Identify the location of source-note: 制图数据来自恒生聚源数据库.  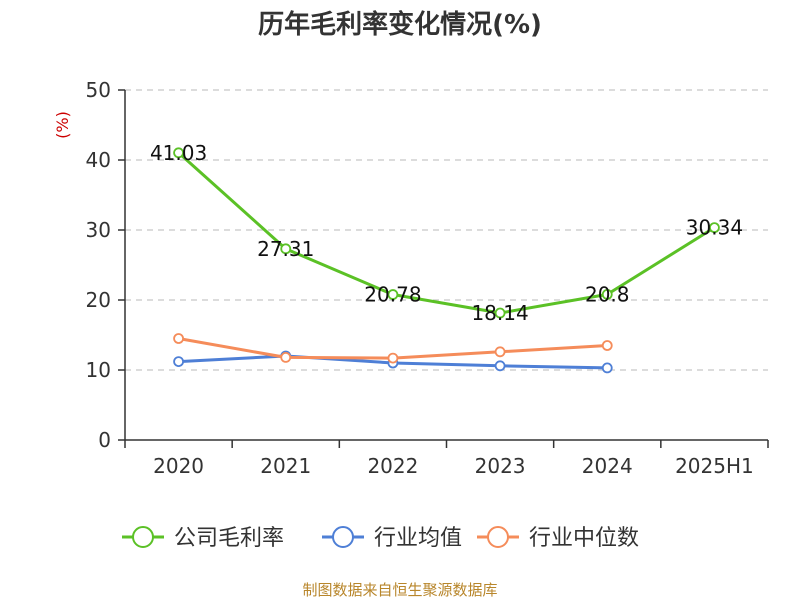
(399, 590).